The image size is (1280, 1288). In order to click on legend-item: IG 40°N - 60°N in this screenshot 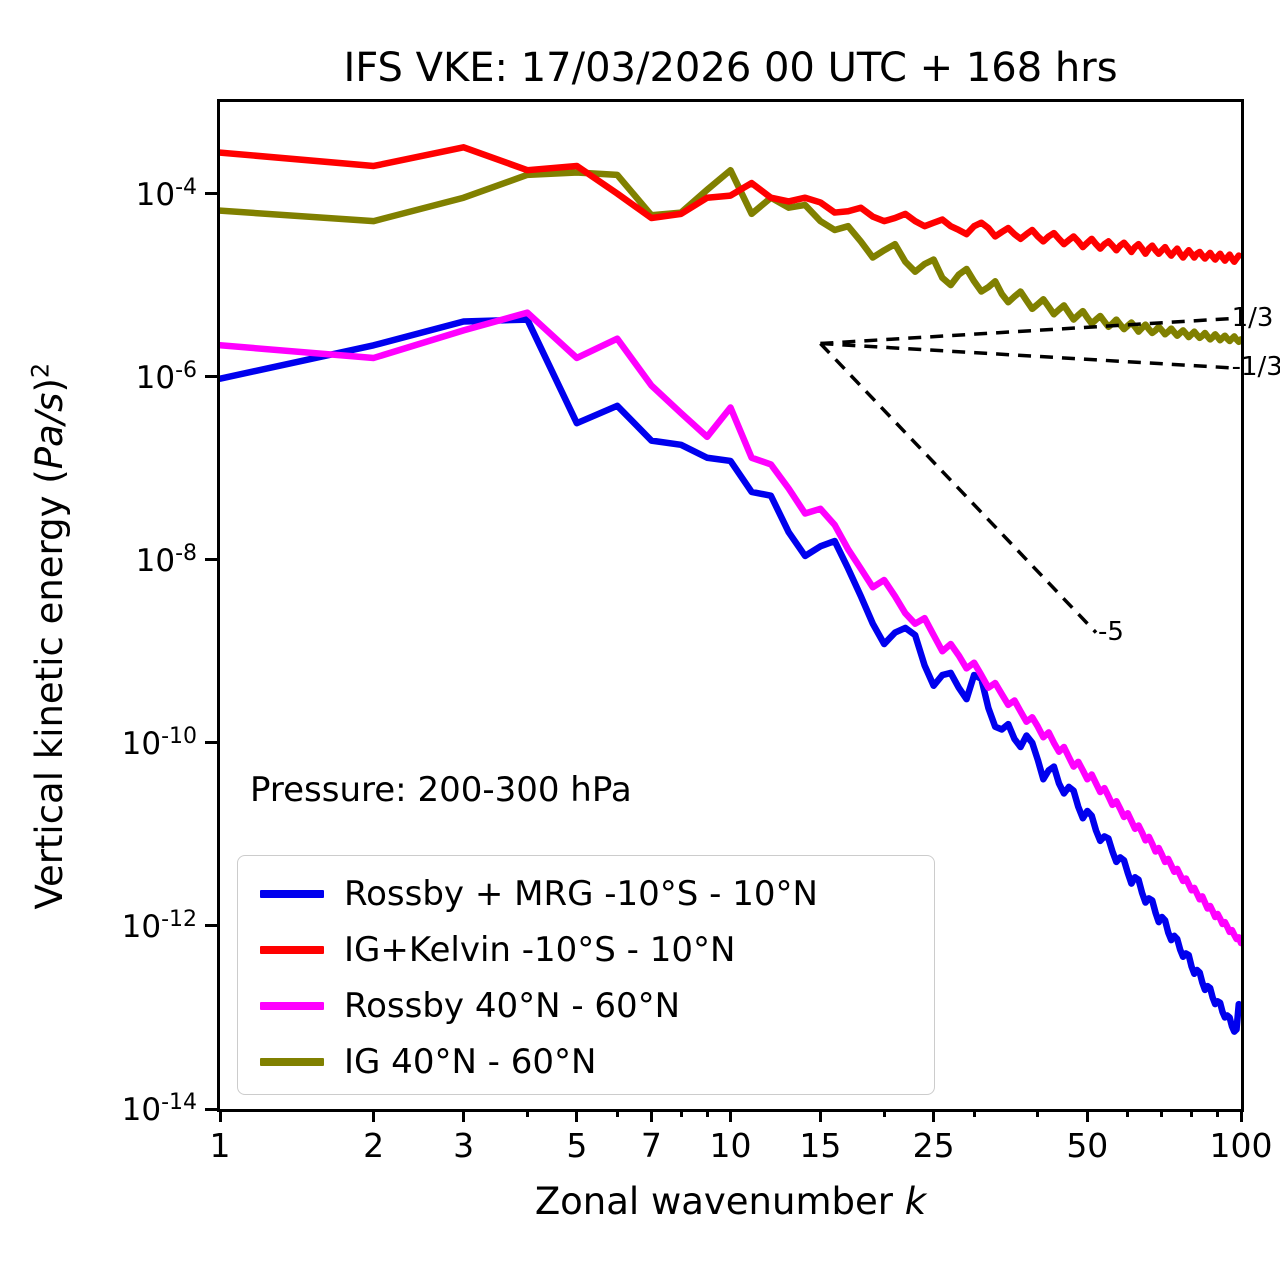, I will do `click(586, 1062)`.